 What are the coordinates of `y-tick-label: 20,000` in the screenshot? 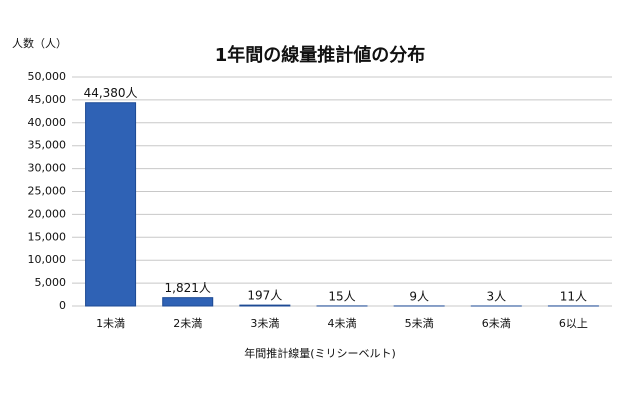 It's located at (47, 213).